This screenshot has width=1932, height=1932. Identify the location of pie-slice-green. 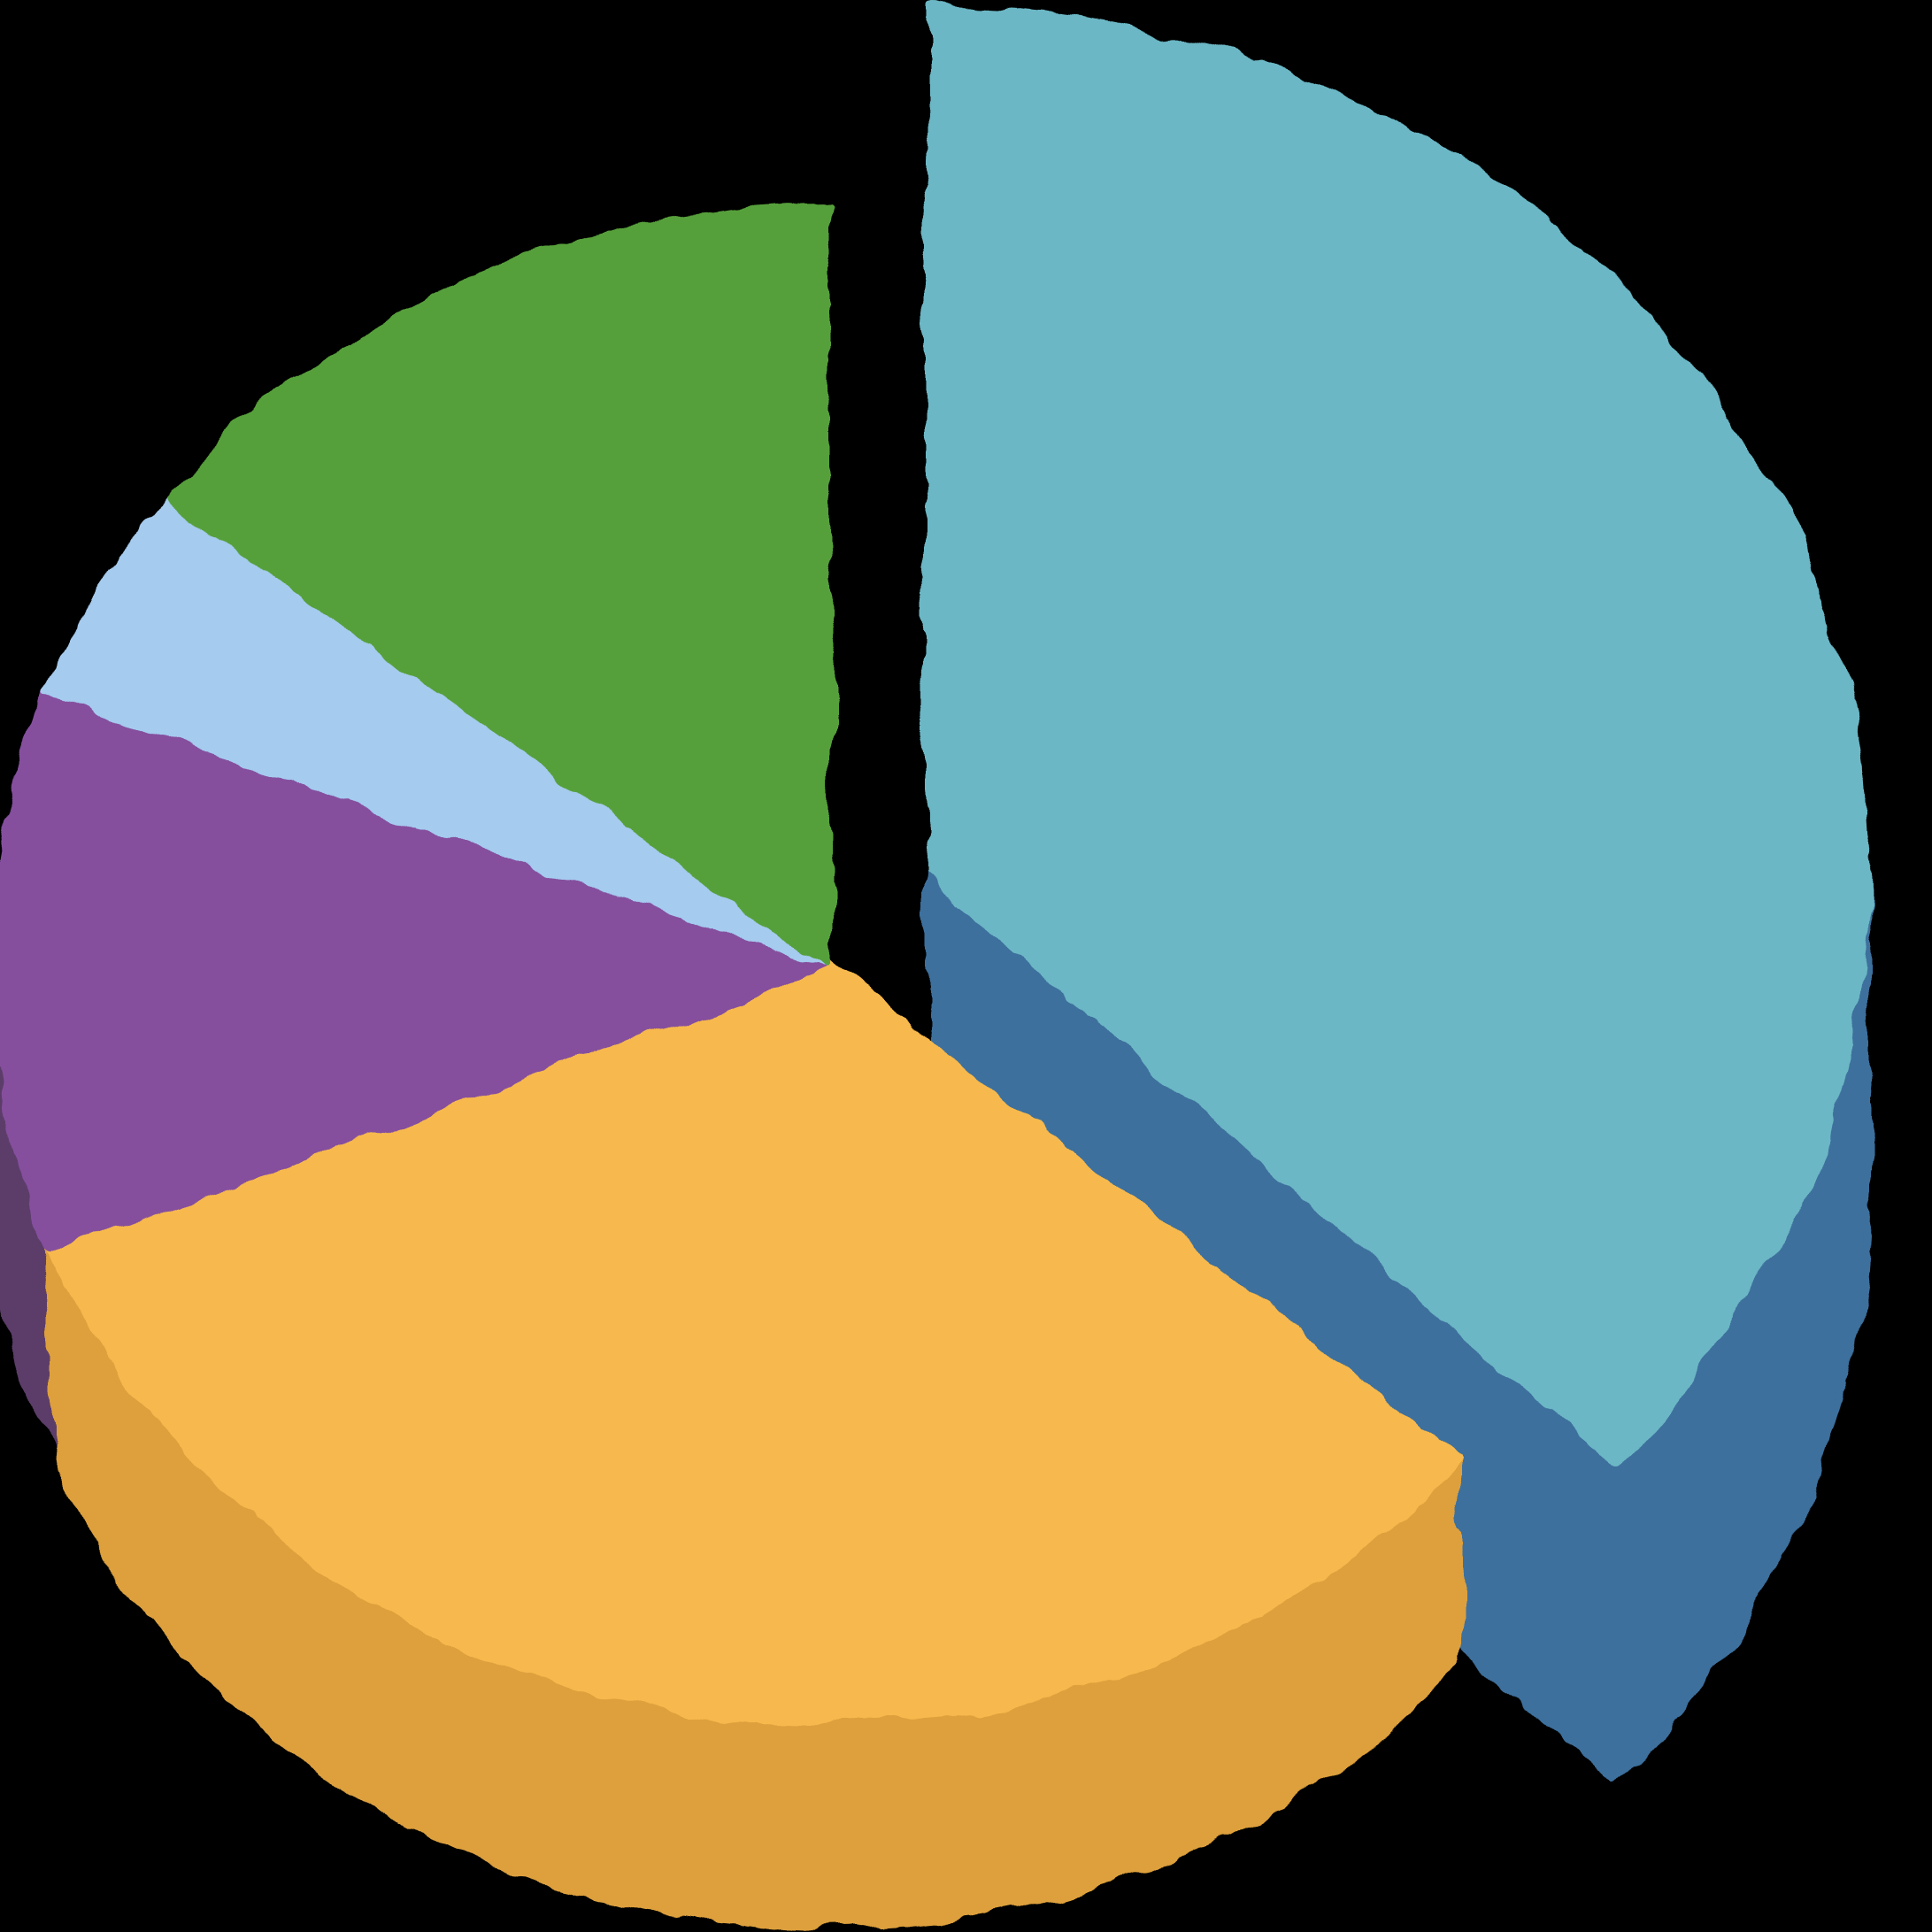
(498, 586).